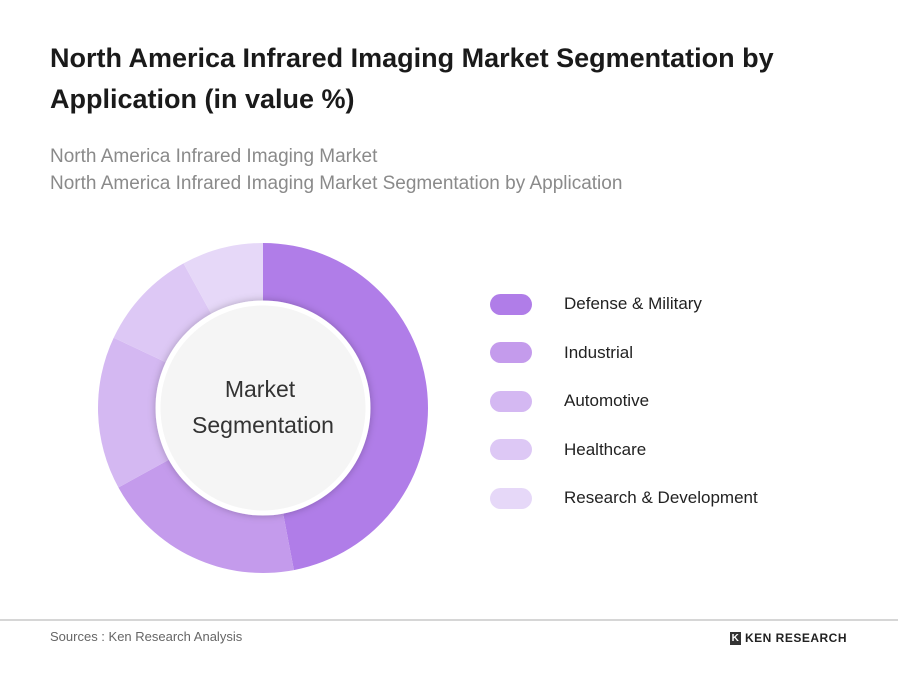 The height and width of the screenshot is (673, 898). Describe the element at coordinates (146, 636) in the screenshot. I see `source-note: Sources : Ken Research Analysis` at that location.